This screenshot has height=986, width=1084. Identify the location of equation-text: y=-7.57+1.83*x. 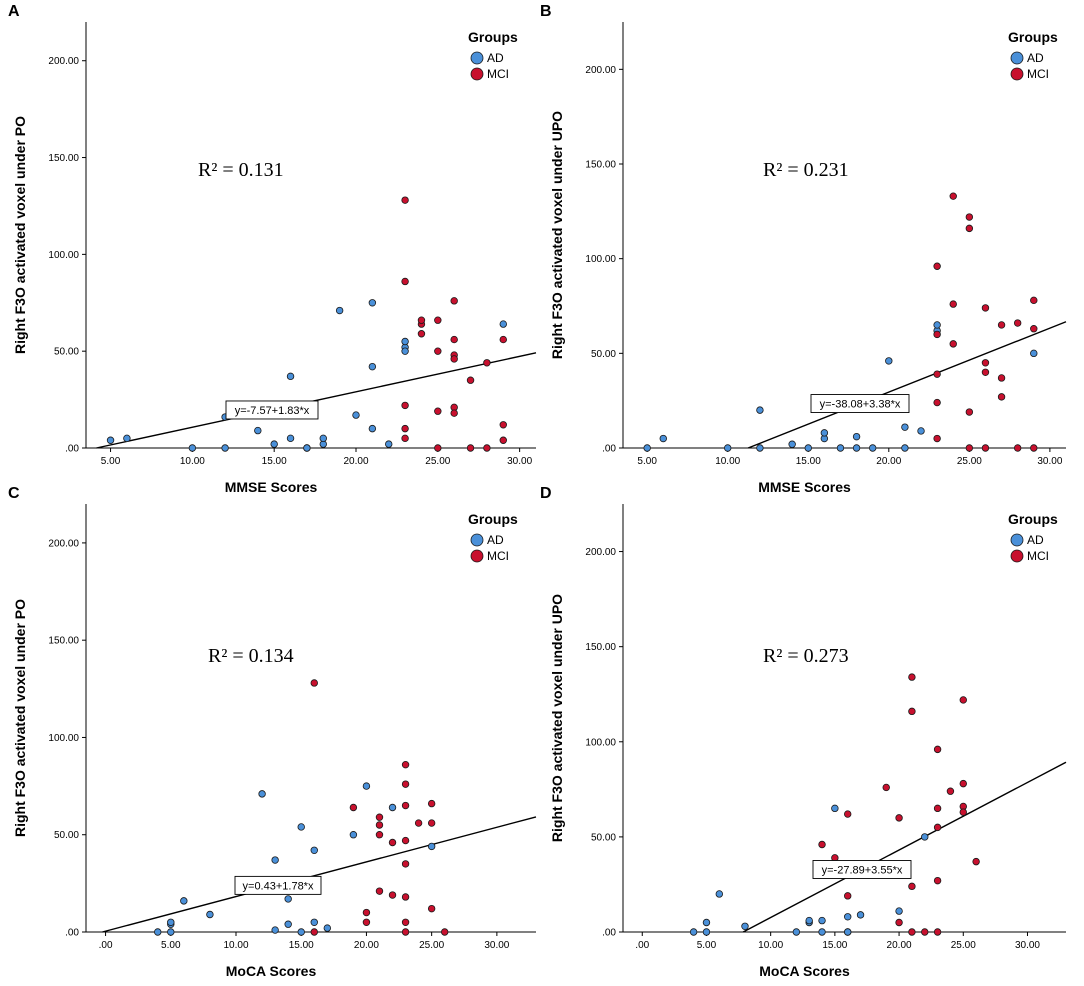
(272, 411).